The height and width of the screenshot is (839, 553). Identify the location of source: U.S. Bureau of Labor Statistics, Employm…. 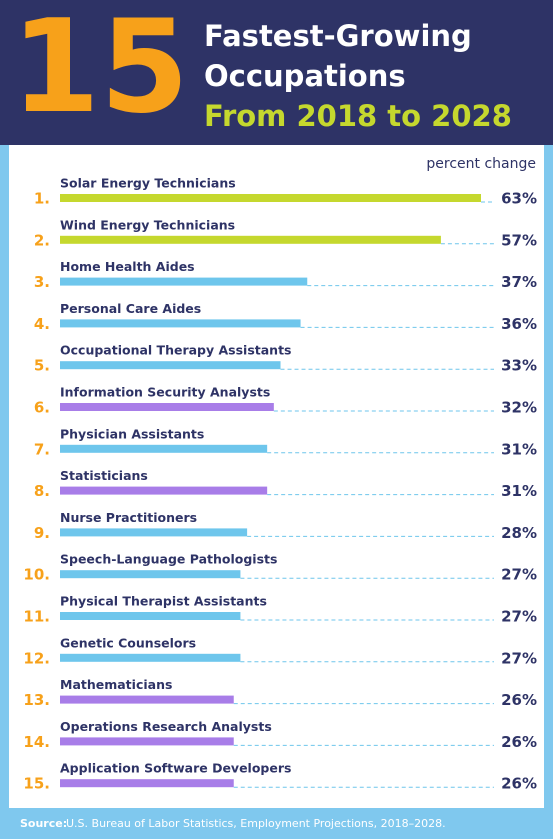
(256, 823).